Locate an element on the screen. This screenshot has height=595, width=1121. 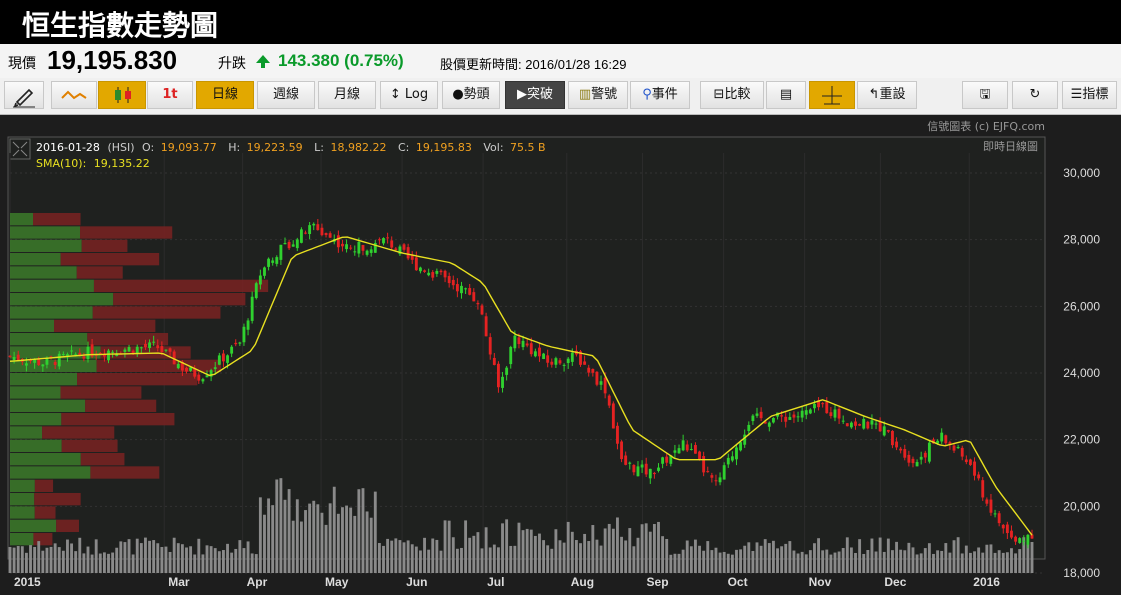
reset-button: ↰重設 is located at coordinates (887, 95).